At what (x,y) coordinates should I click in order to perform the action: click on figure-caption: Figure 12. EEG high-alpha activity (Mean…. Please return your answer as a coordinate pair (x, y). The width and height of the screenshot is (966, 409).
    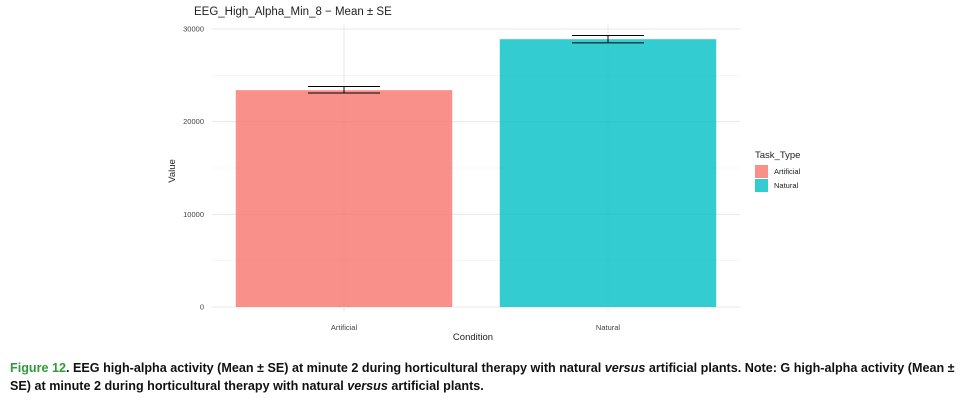
    Looking at the image, I should click on (485, 377).